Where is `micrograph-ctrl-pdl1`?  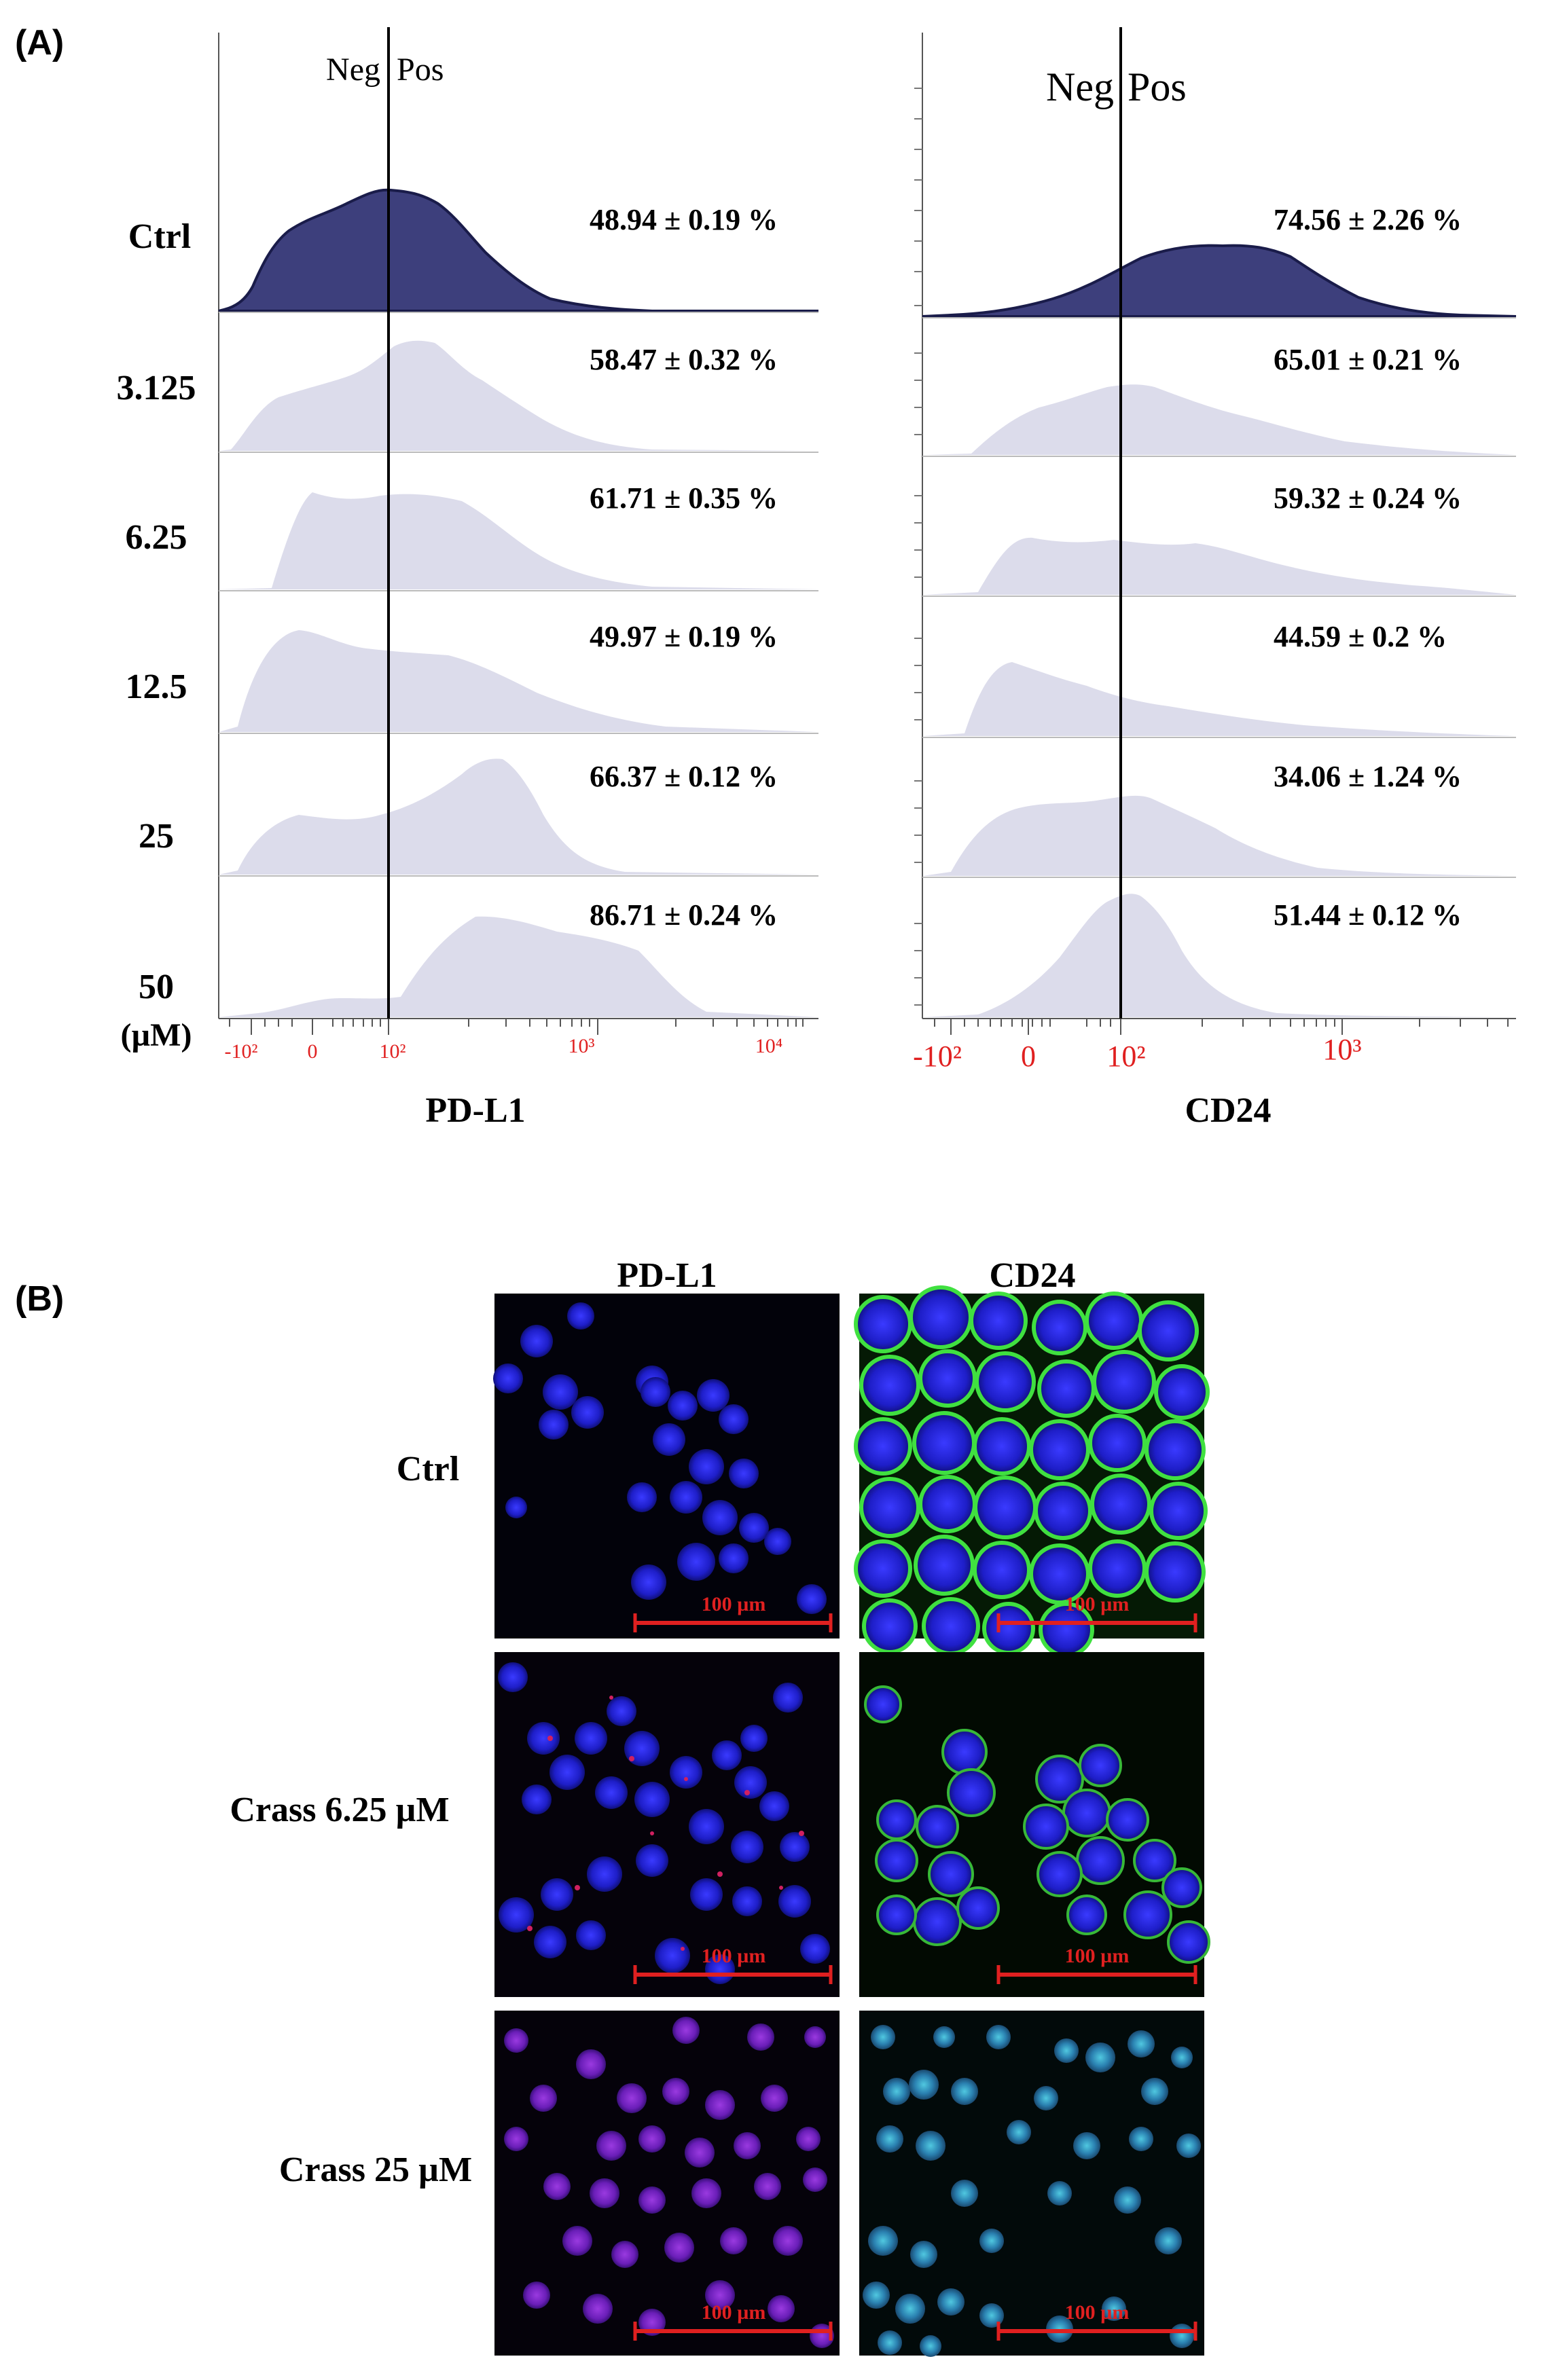 micrograph-ctrl-pdl1 is located at coordinates (666, 1466).